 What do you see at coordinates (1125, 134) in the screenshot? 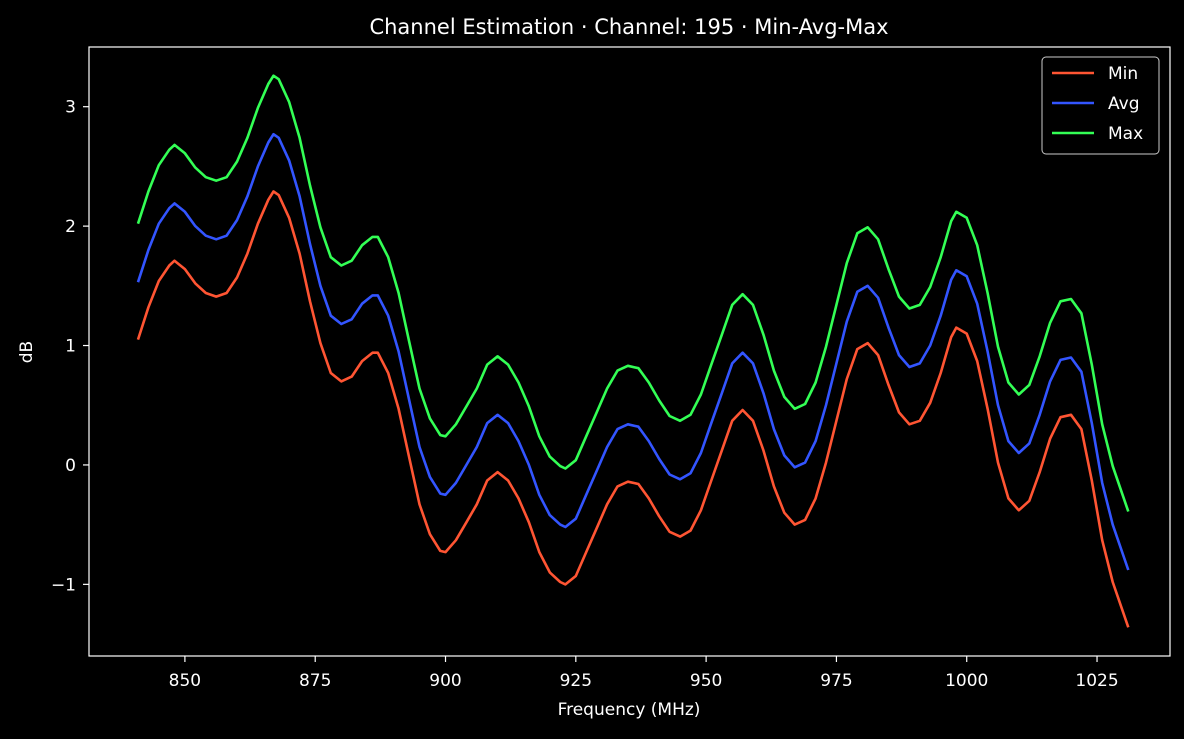
I see `legend-label-max: Max` at bounding box center [1125, 134].